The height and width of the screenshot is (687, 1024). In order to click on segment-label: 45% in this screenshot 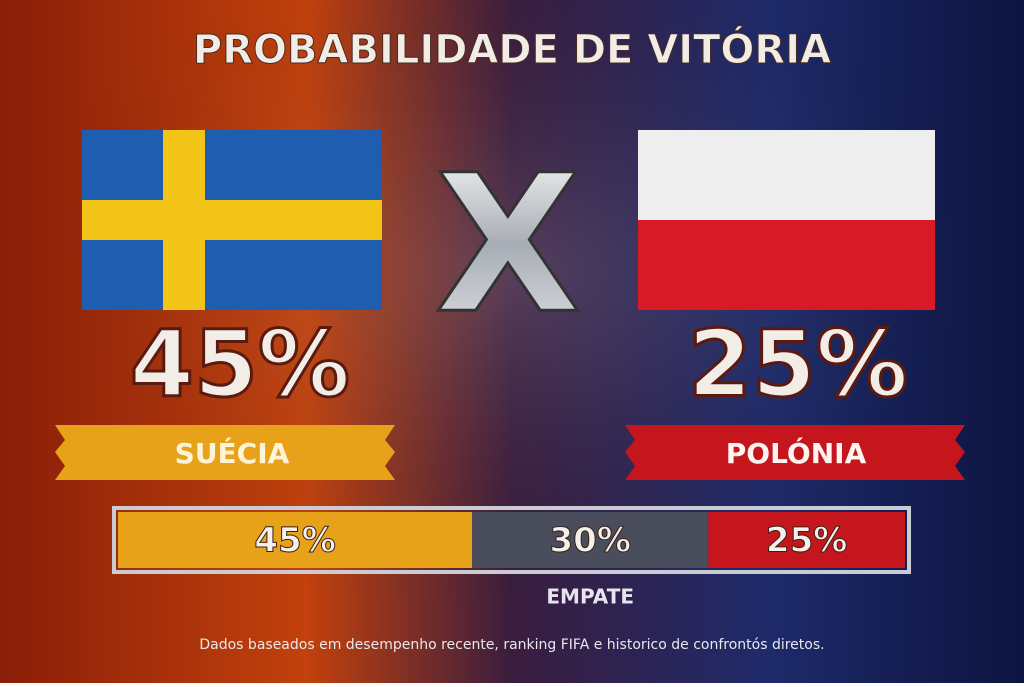, I will do `click(294, 541)`.